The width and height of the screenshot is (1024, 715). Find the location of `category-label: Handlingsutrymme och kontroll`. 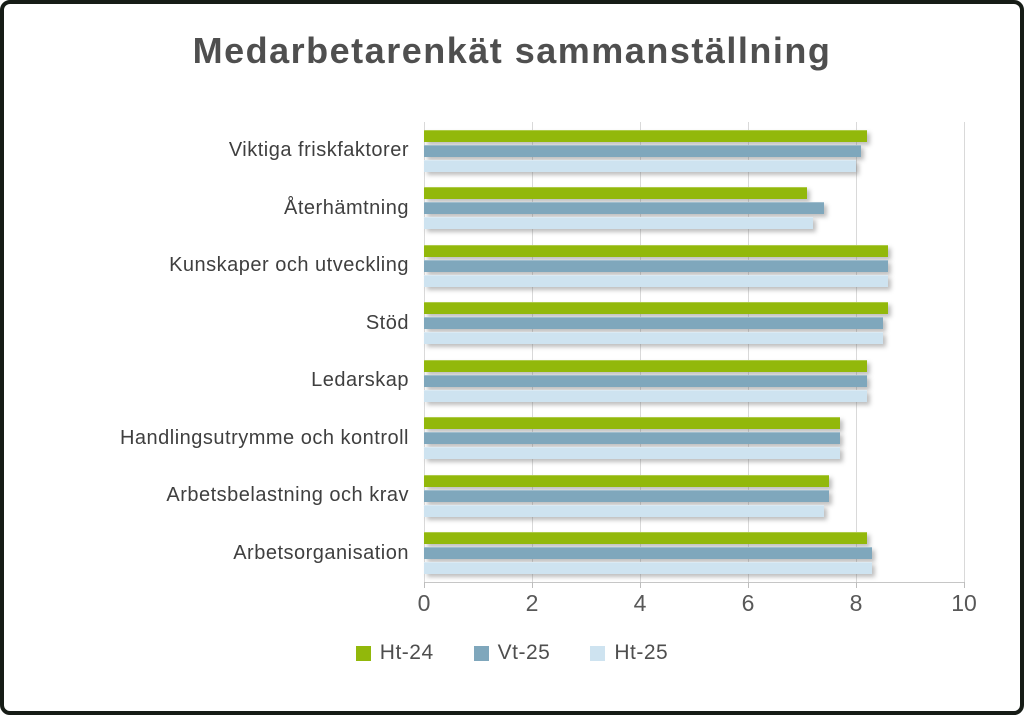

category-label: Handlingsutrymme och kontroll is located at coordinates (264, 437).